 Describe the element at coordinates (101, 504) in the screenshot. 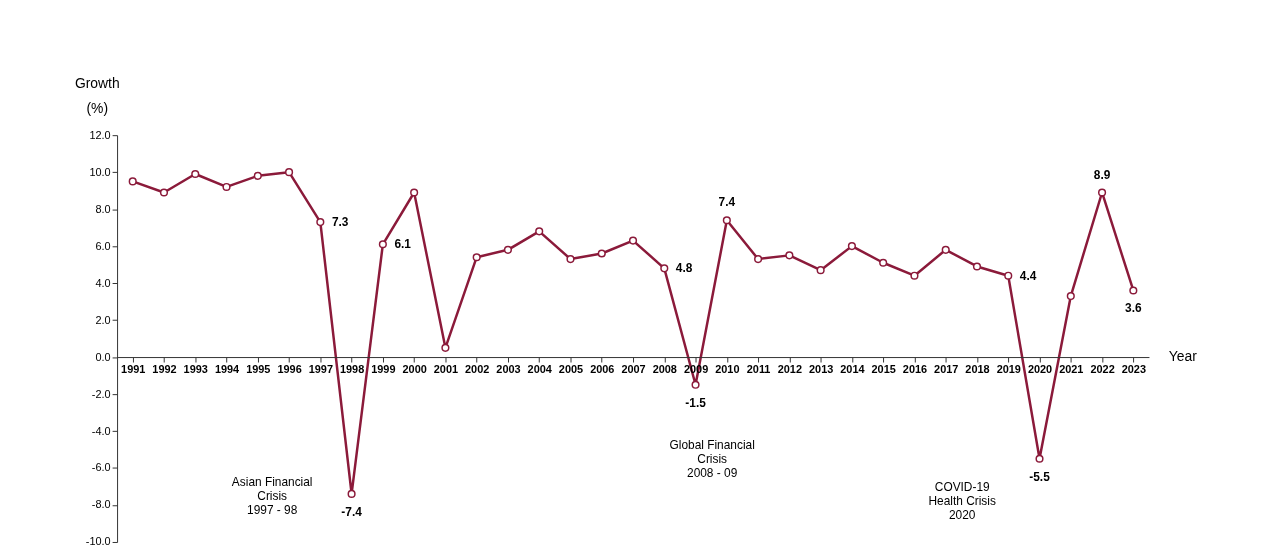

I see `y-tick-label: -8.0` at that location.